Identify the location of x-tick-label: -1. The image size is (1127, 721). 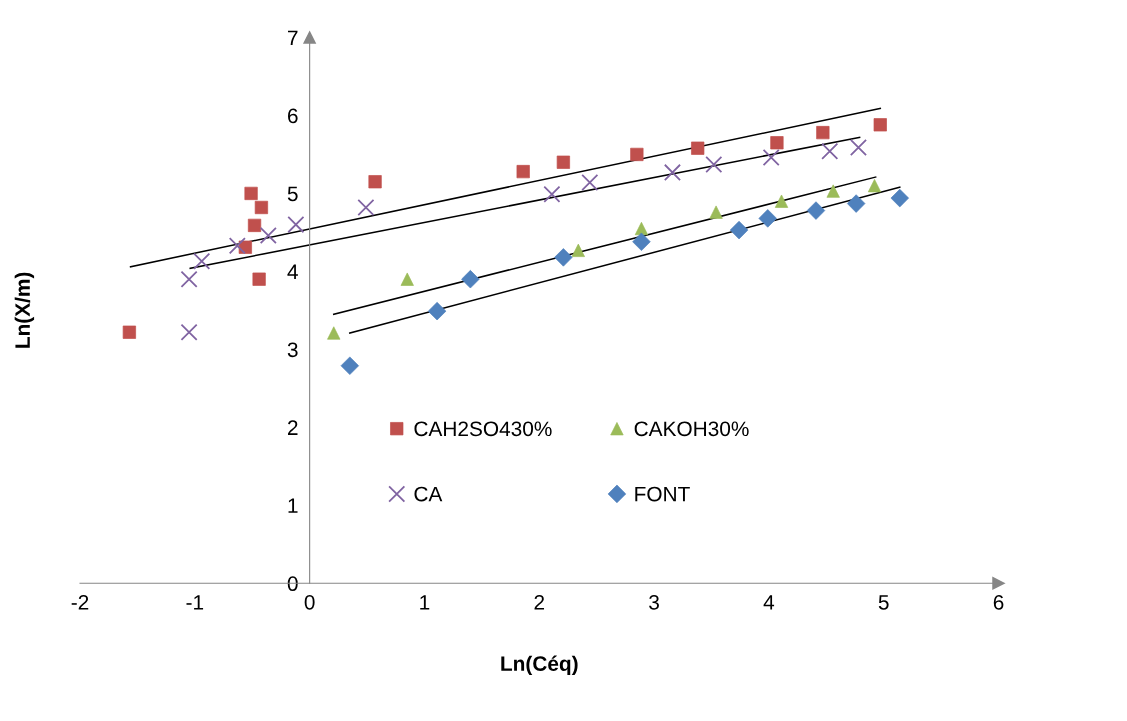
(195, 602).